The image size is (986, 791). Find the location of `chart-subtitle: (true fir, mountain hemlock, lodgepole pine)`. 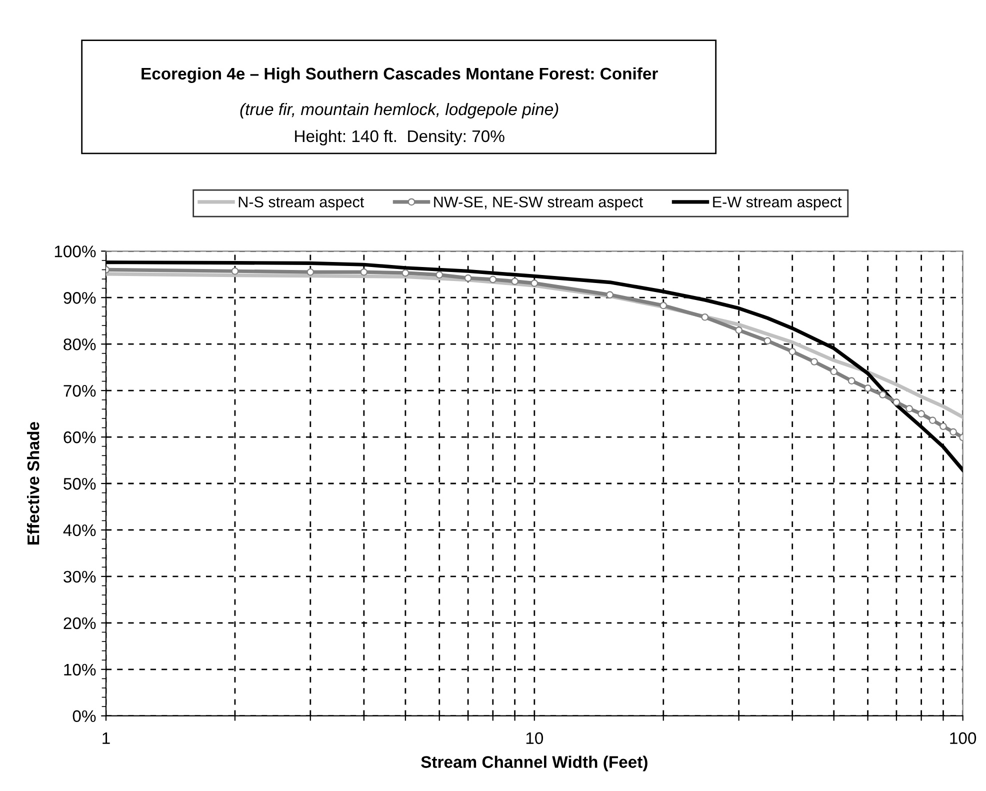

chart-subtitle: (true fir, mountain hemlock, lodgepole pine) is located at coordinates (399, 110).